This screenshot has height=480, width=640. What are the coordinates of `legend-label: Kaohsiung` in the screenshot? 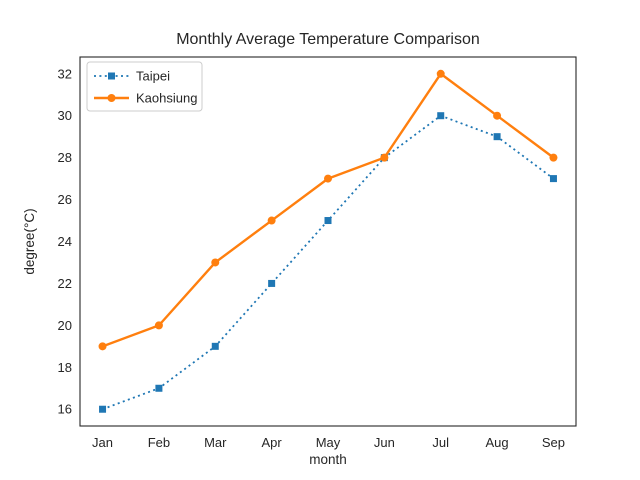 It's located at (166, 98).